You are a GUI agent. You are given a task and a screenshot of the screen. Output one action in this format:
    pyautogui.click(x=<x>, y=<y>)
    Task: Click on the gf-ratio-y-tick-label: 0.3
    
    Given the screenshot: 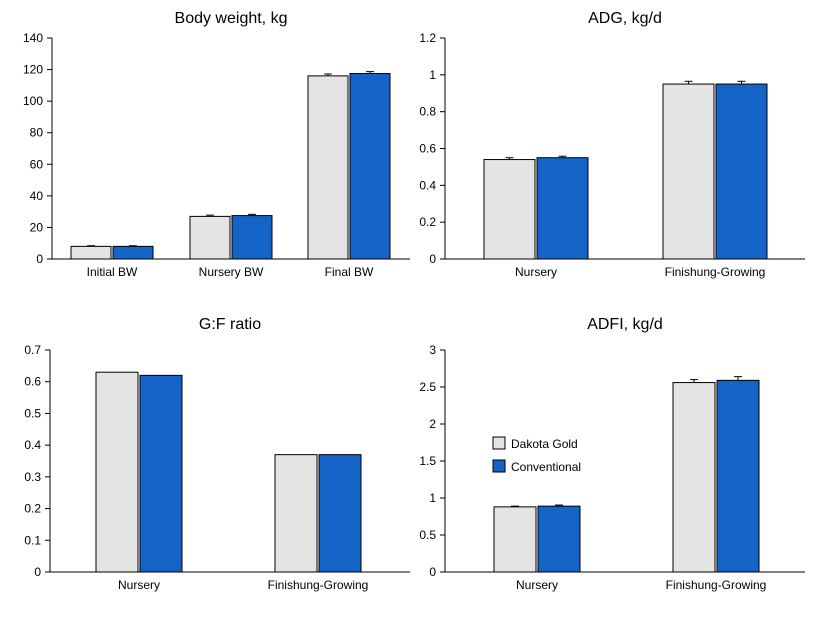 What is the action you would take?
    pyautogui.click(x=32, y=477)
    